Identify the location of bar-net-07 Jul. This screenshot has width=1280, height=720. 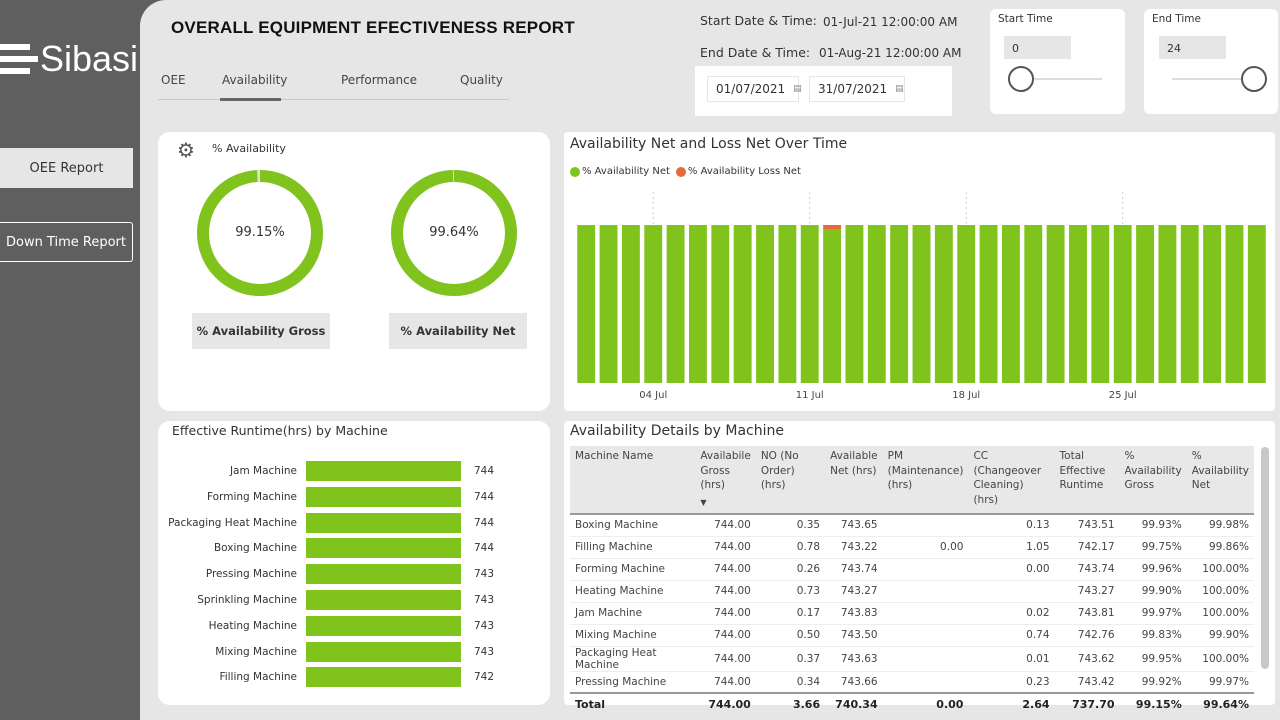
(720, 304).